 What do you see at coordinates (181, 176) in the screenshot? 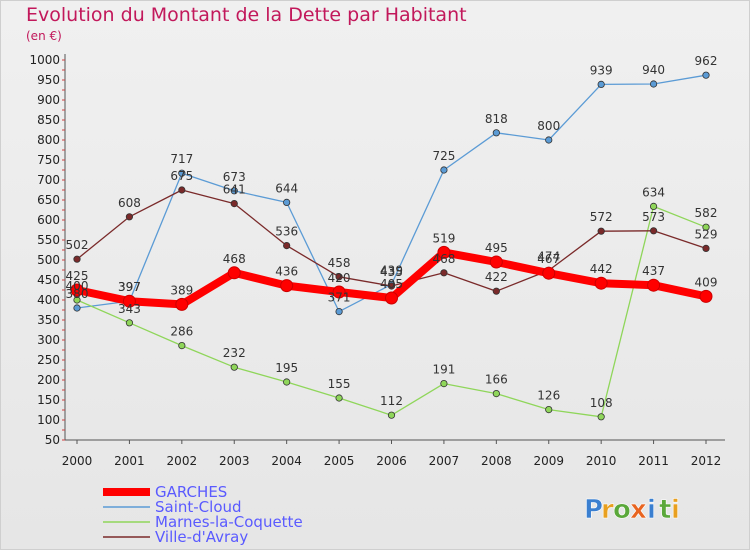
I see `data-label: 675` at bounding box center [181, 176].